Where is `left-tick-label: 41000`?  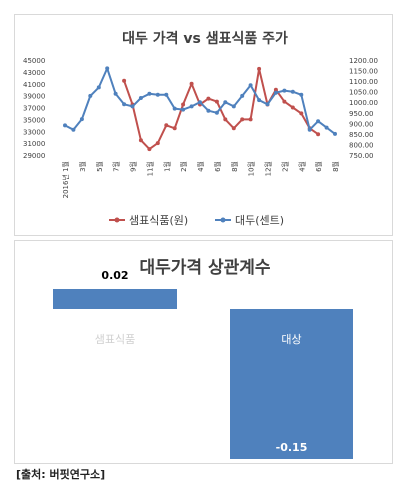 left-tick-label: 41000 is located at coordinates (34, 85).